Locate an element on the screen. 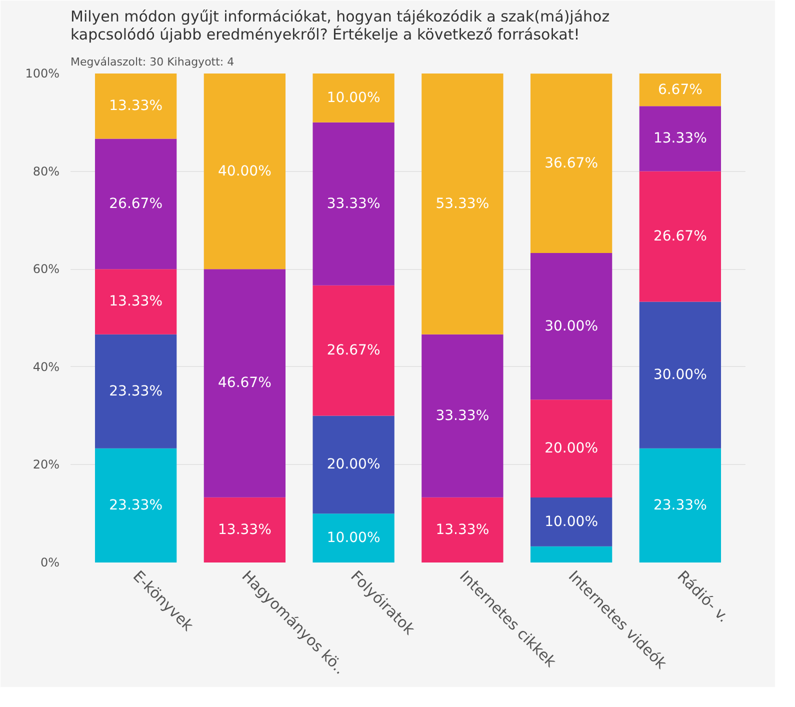 The width and height of the screenshot is (795, 707). y-tick-label: 20% is located at coordinates (46, 465).